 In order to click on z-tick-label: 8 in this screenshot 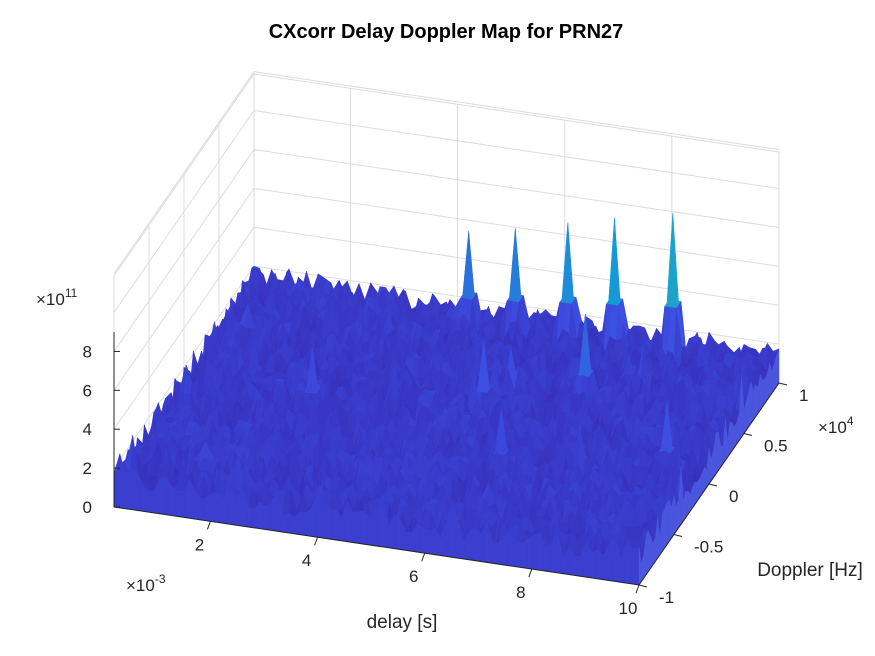, I will do `click(87, 351)`.